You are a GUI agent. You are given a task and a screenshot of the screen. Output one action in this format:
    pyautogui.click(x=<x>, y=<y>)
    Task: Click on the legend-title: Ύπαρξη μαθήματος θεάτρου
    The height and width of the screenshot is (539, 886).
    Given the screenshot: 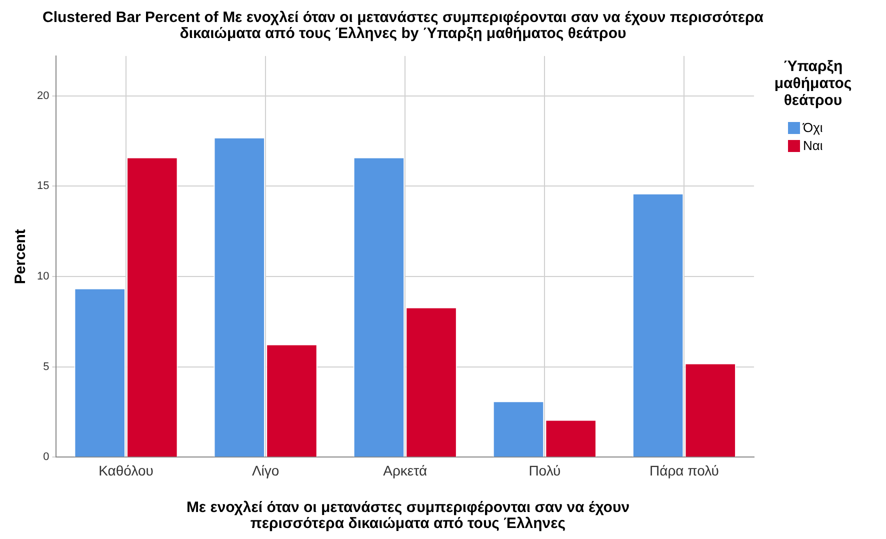 What is the action you would take?
    pyautogui.click(x=813, y=83)
    